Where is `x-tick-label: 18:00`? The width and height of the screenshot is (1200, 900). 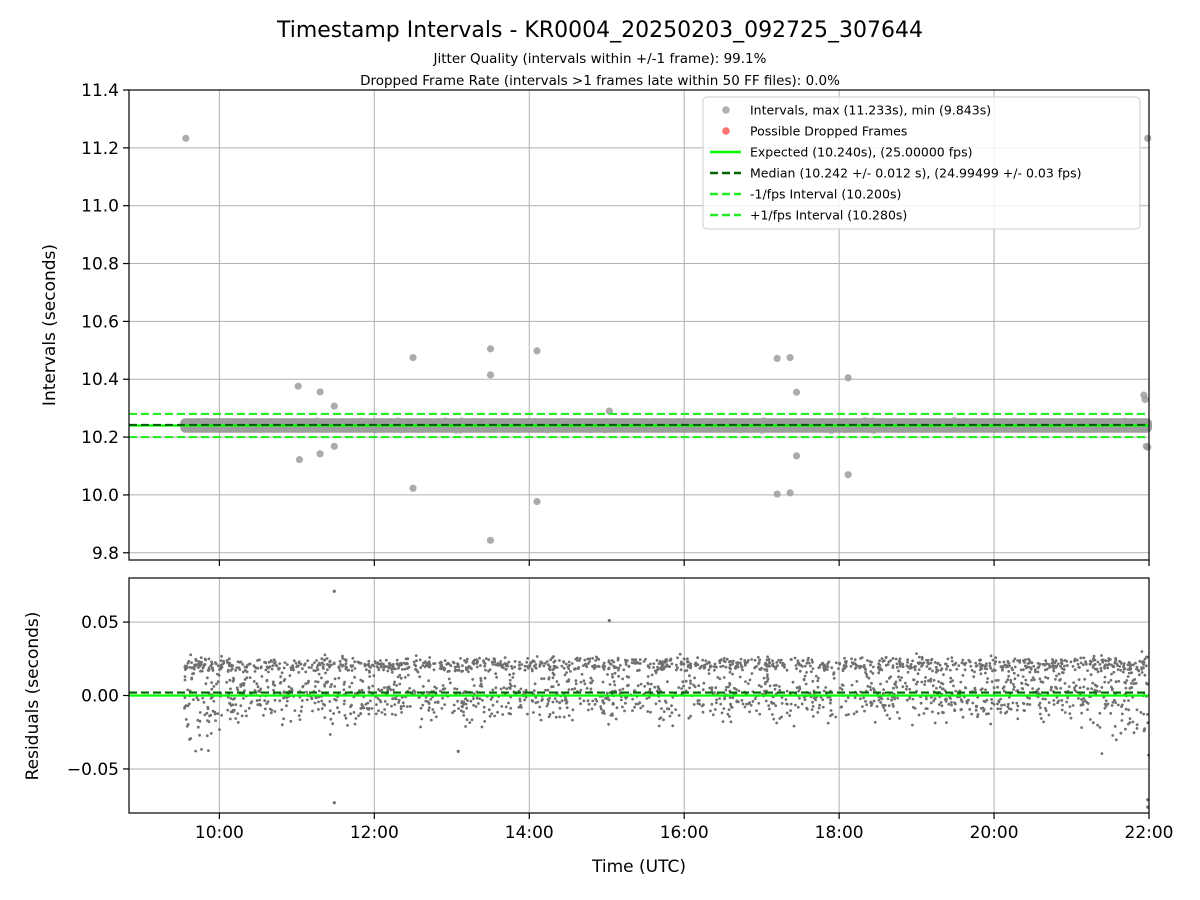
x-tick-label: 18:00 is located at coordinates (839, 833).